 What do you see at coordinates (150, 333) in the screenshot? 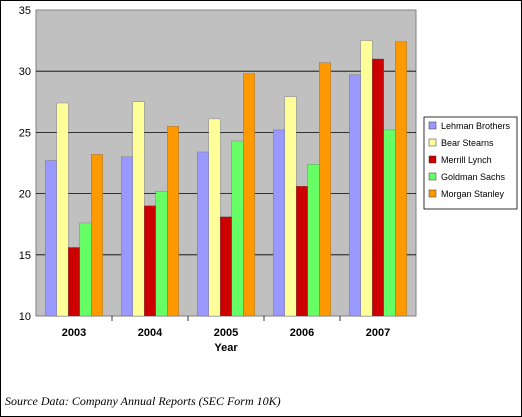
I see `x-tick-label: 2004` at bounding box center [150, 333].